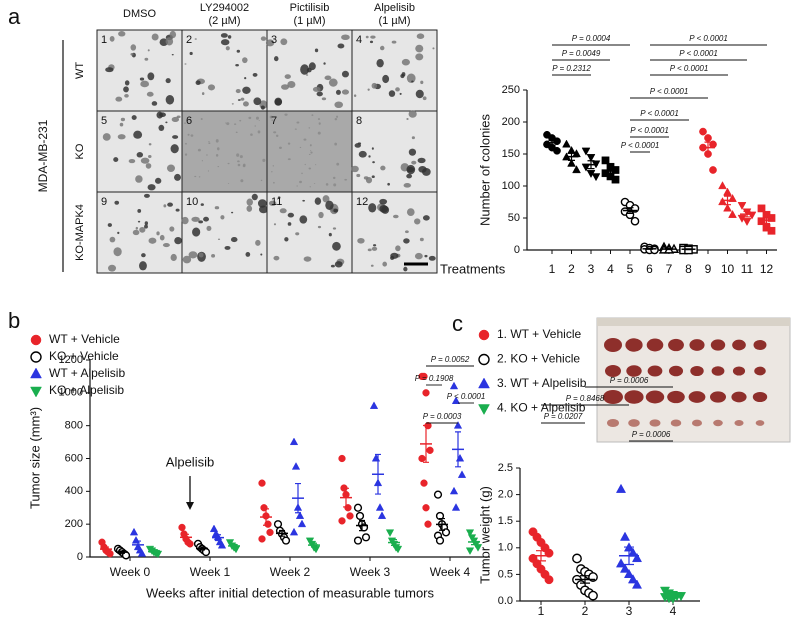 This screenshot has height=621, width=798. What do you see at coordinates (104, 40) in the screenshot?
I see `cell-number: 1` at bounding box center [104, 40].